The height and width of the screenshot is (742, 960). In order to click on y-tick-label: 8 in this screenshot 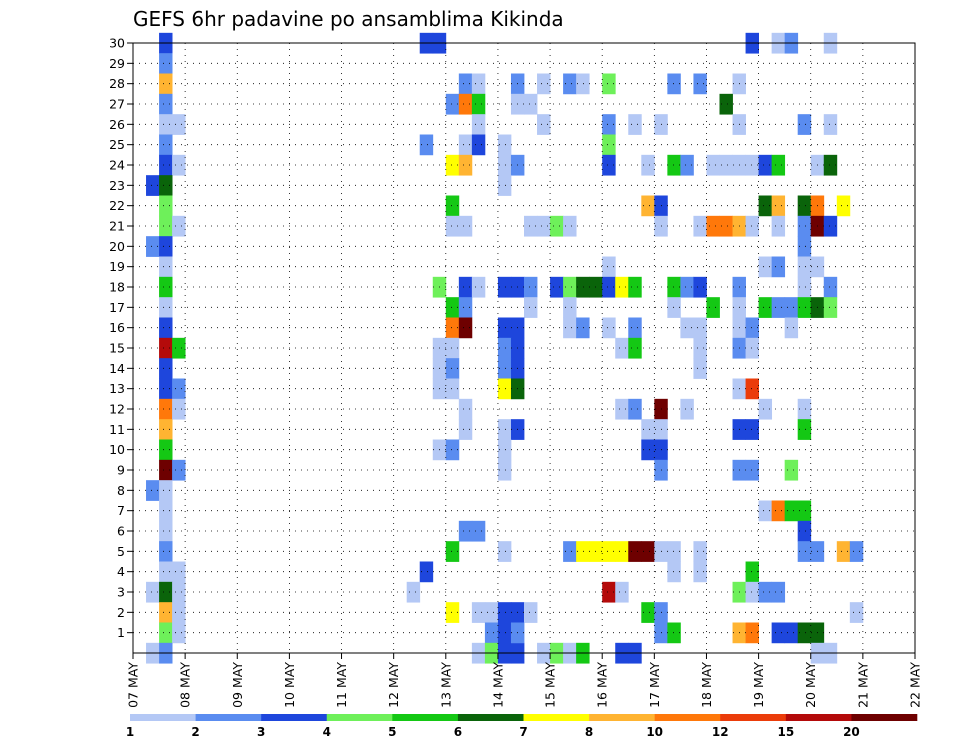, I will do `click(121, 490)`.